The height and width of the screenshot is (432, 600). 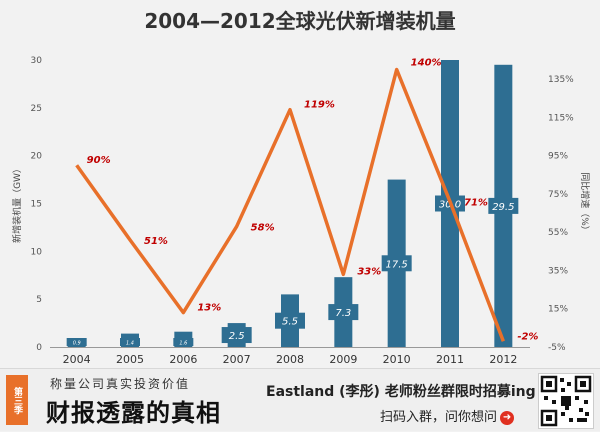 What do you see at coordinates (133, 410) in the screenshot?
I see `banner-title: 财报透露的真相` at bounding box center [133, 410].